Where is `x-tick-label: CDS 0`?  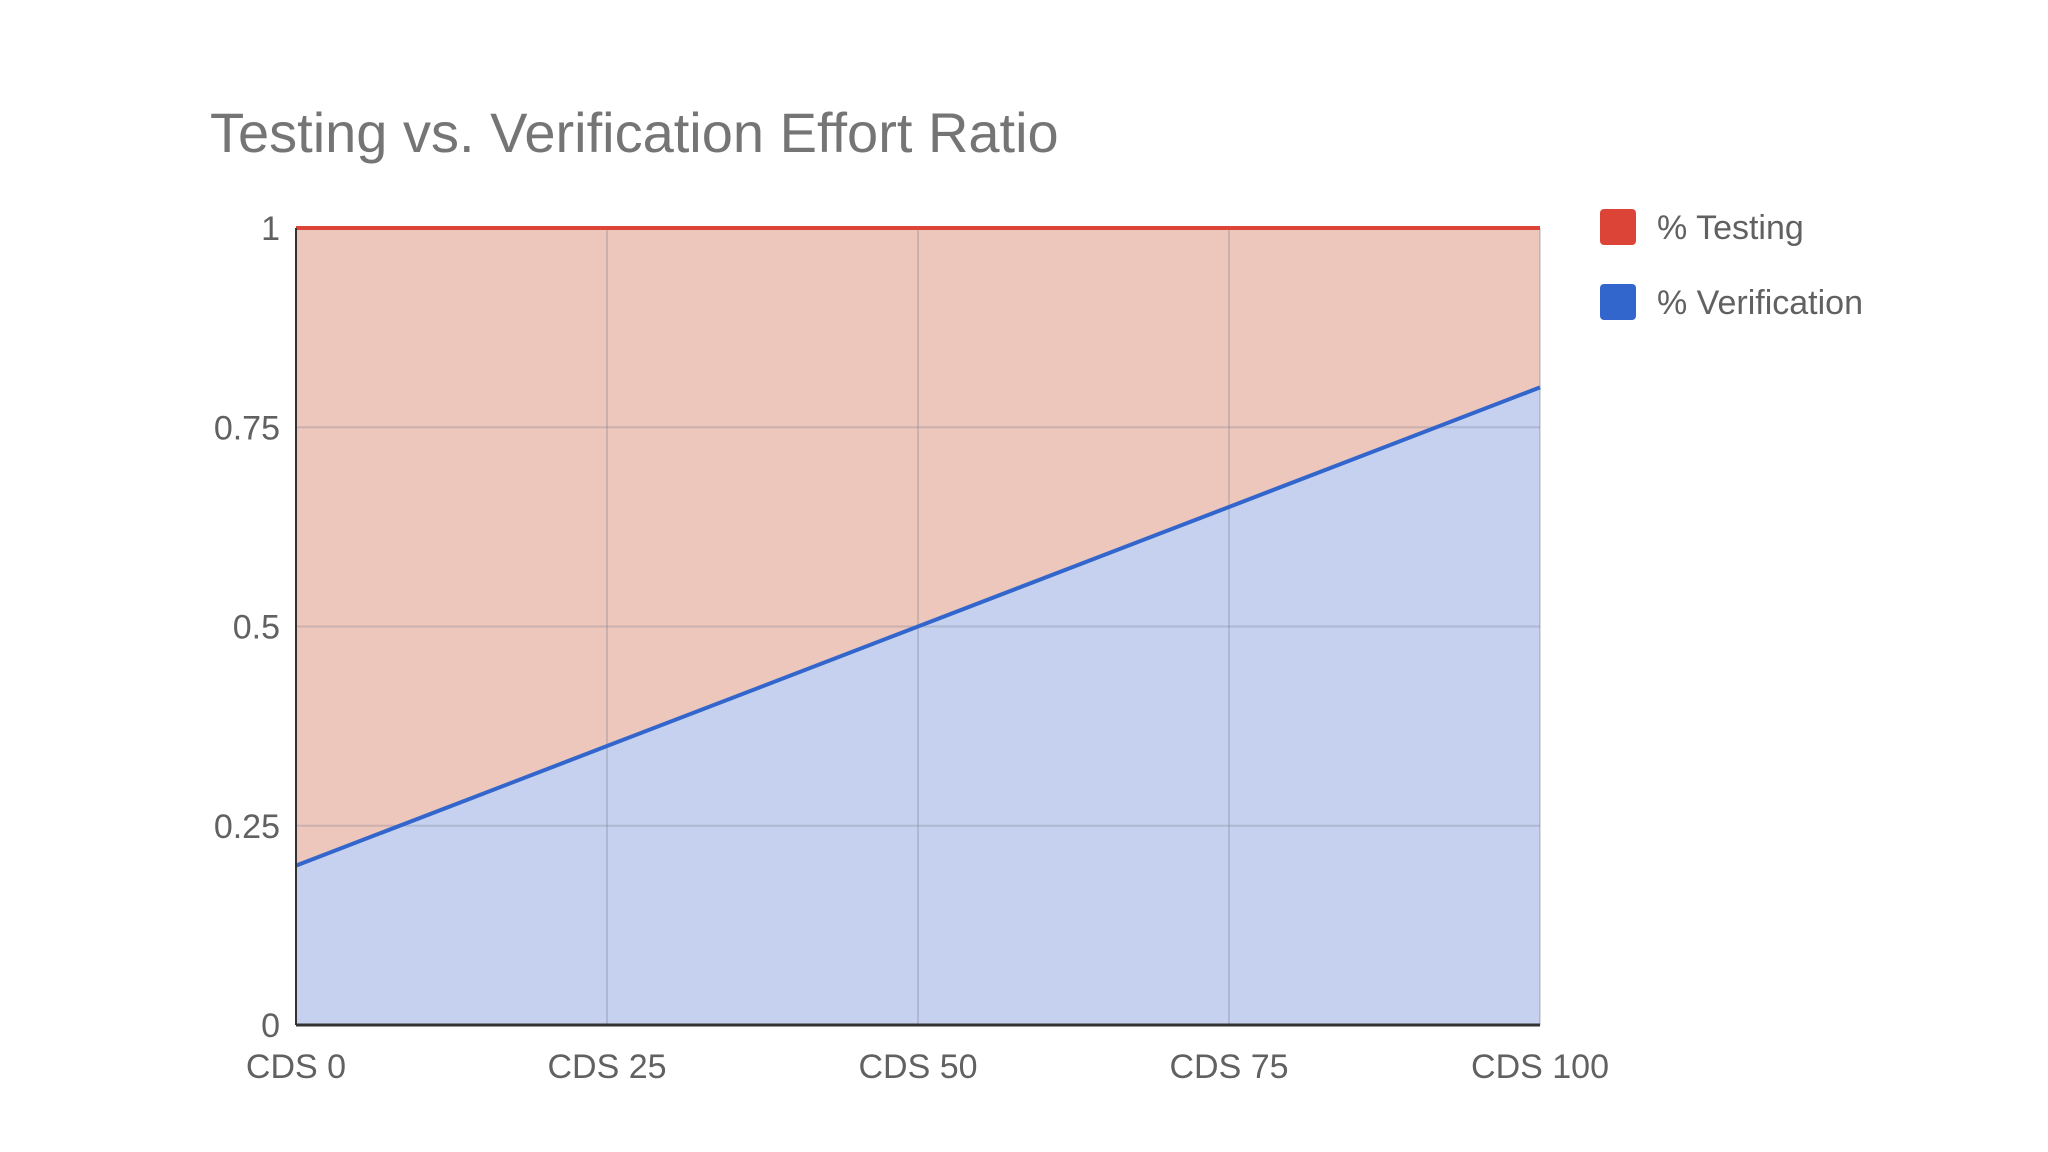 x-tick-label: CDS 0 is located at coordinates (296, 1067).